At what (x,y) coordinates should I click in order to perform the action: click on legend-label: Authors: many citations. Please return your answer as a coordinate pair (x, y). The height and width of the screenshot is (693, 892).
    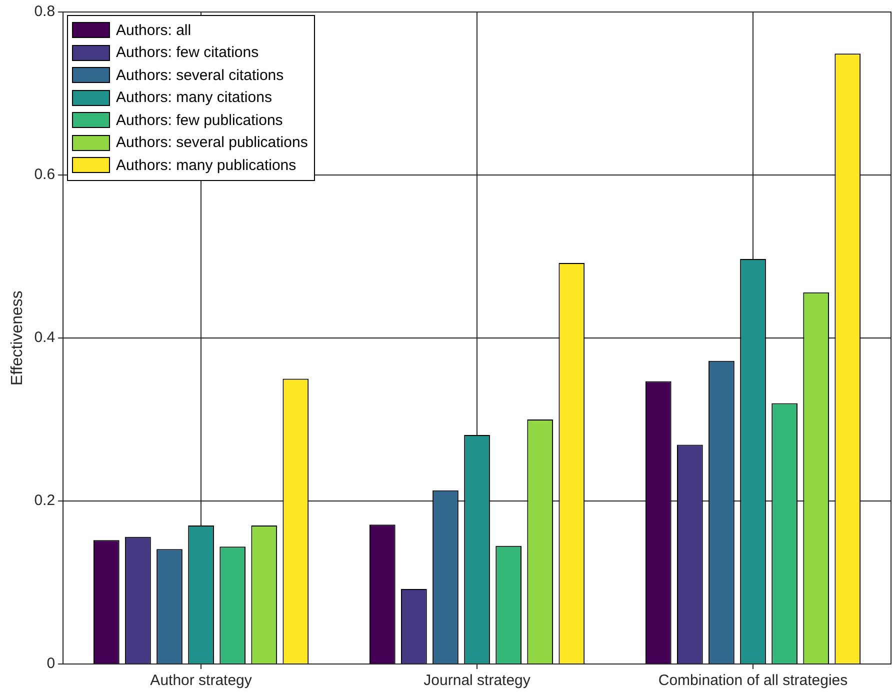
    Looking at the image, I should click on (194, 97).